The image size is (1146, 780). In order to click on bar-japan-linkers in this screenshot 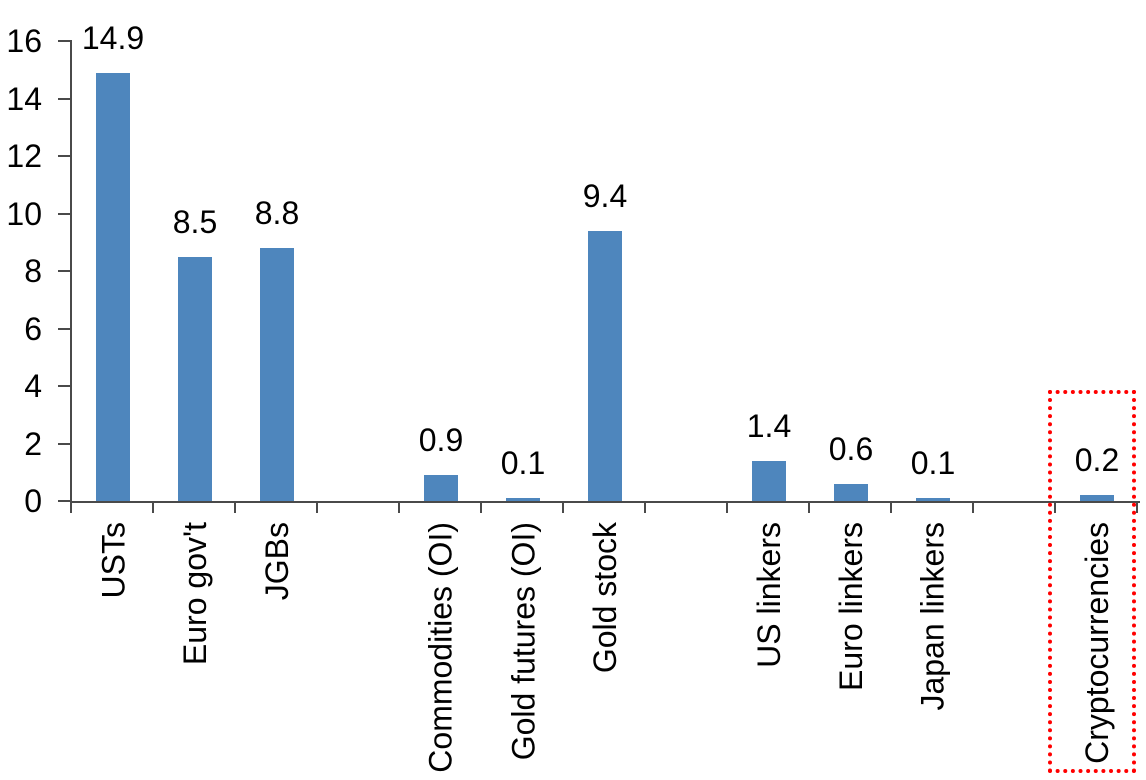, I will do `click(933, 499)`.